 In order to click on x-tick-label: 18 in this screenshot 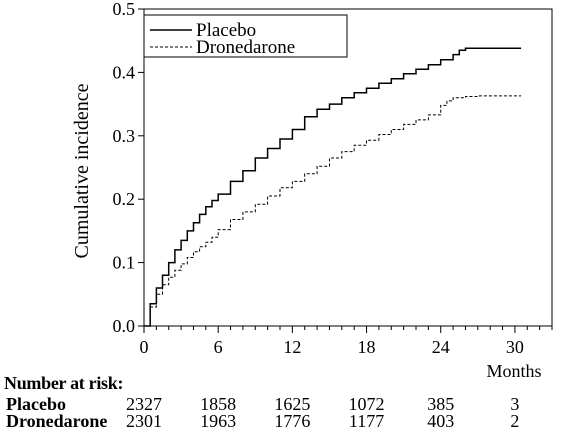, I will do `click(367, 347)`.